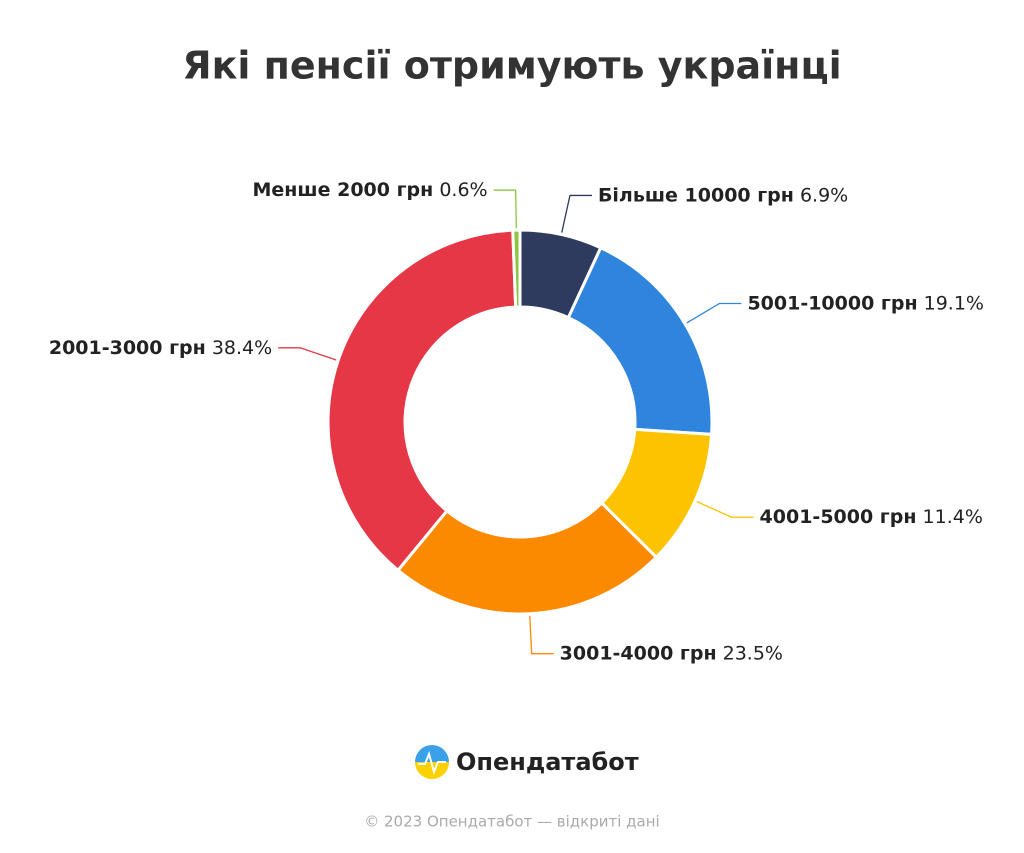 Image resolution: width=1024 pixels, height=853 pixels. Describe the element at coordinates (511, 822) in the screenshot. I see `footer: © 2023 Опендатабот — відкриті дані` at that location.